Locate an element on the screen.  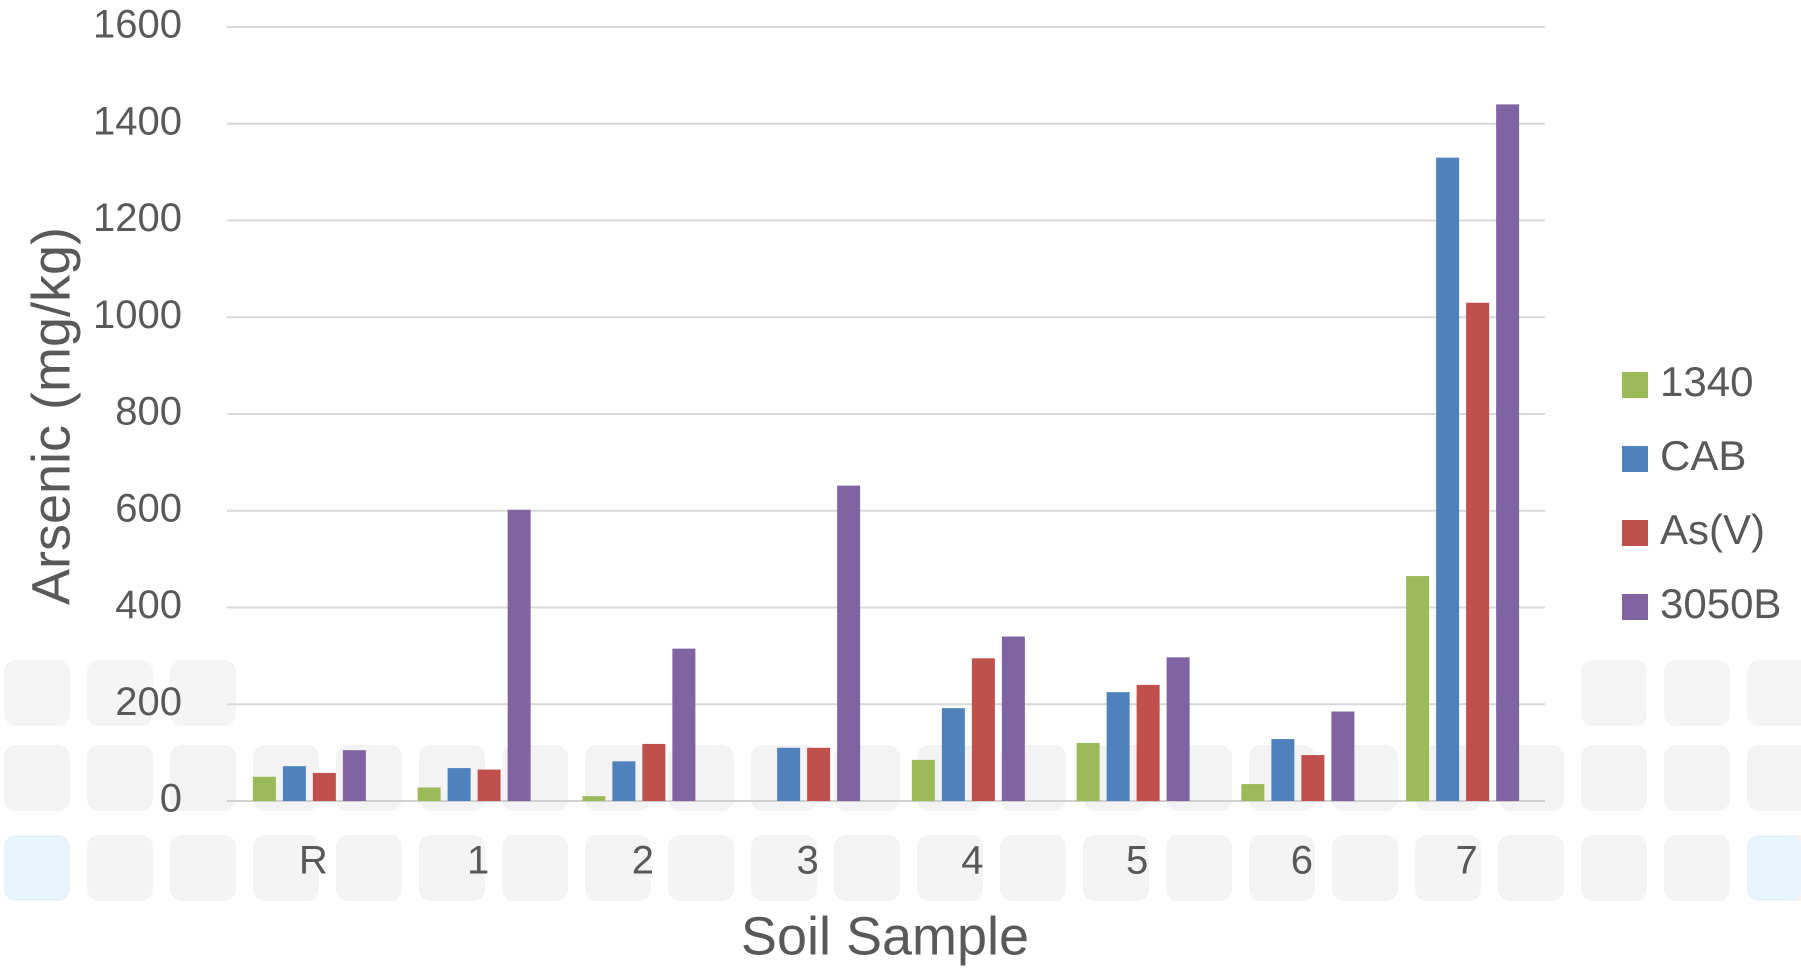
y-axis-title: Arsenic (mg/kg) is located at coordinates (51, 416).